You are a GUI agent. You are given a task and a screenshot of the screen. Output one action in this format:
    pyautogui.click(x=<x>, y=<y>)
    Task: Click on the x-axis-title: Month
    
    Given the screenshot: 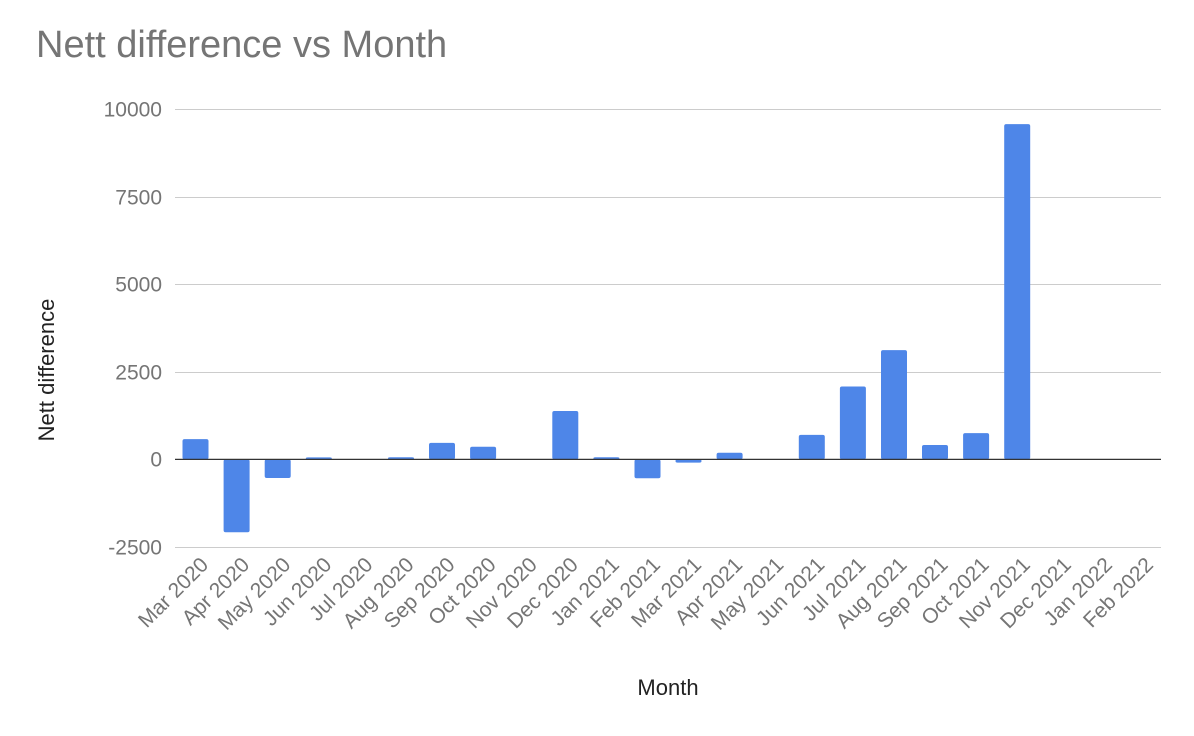 What is the action you would take?
    pyautogui.click(x=667, y=687)
    